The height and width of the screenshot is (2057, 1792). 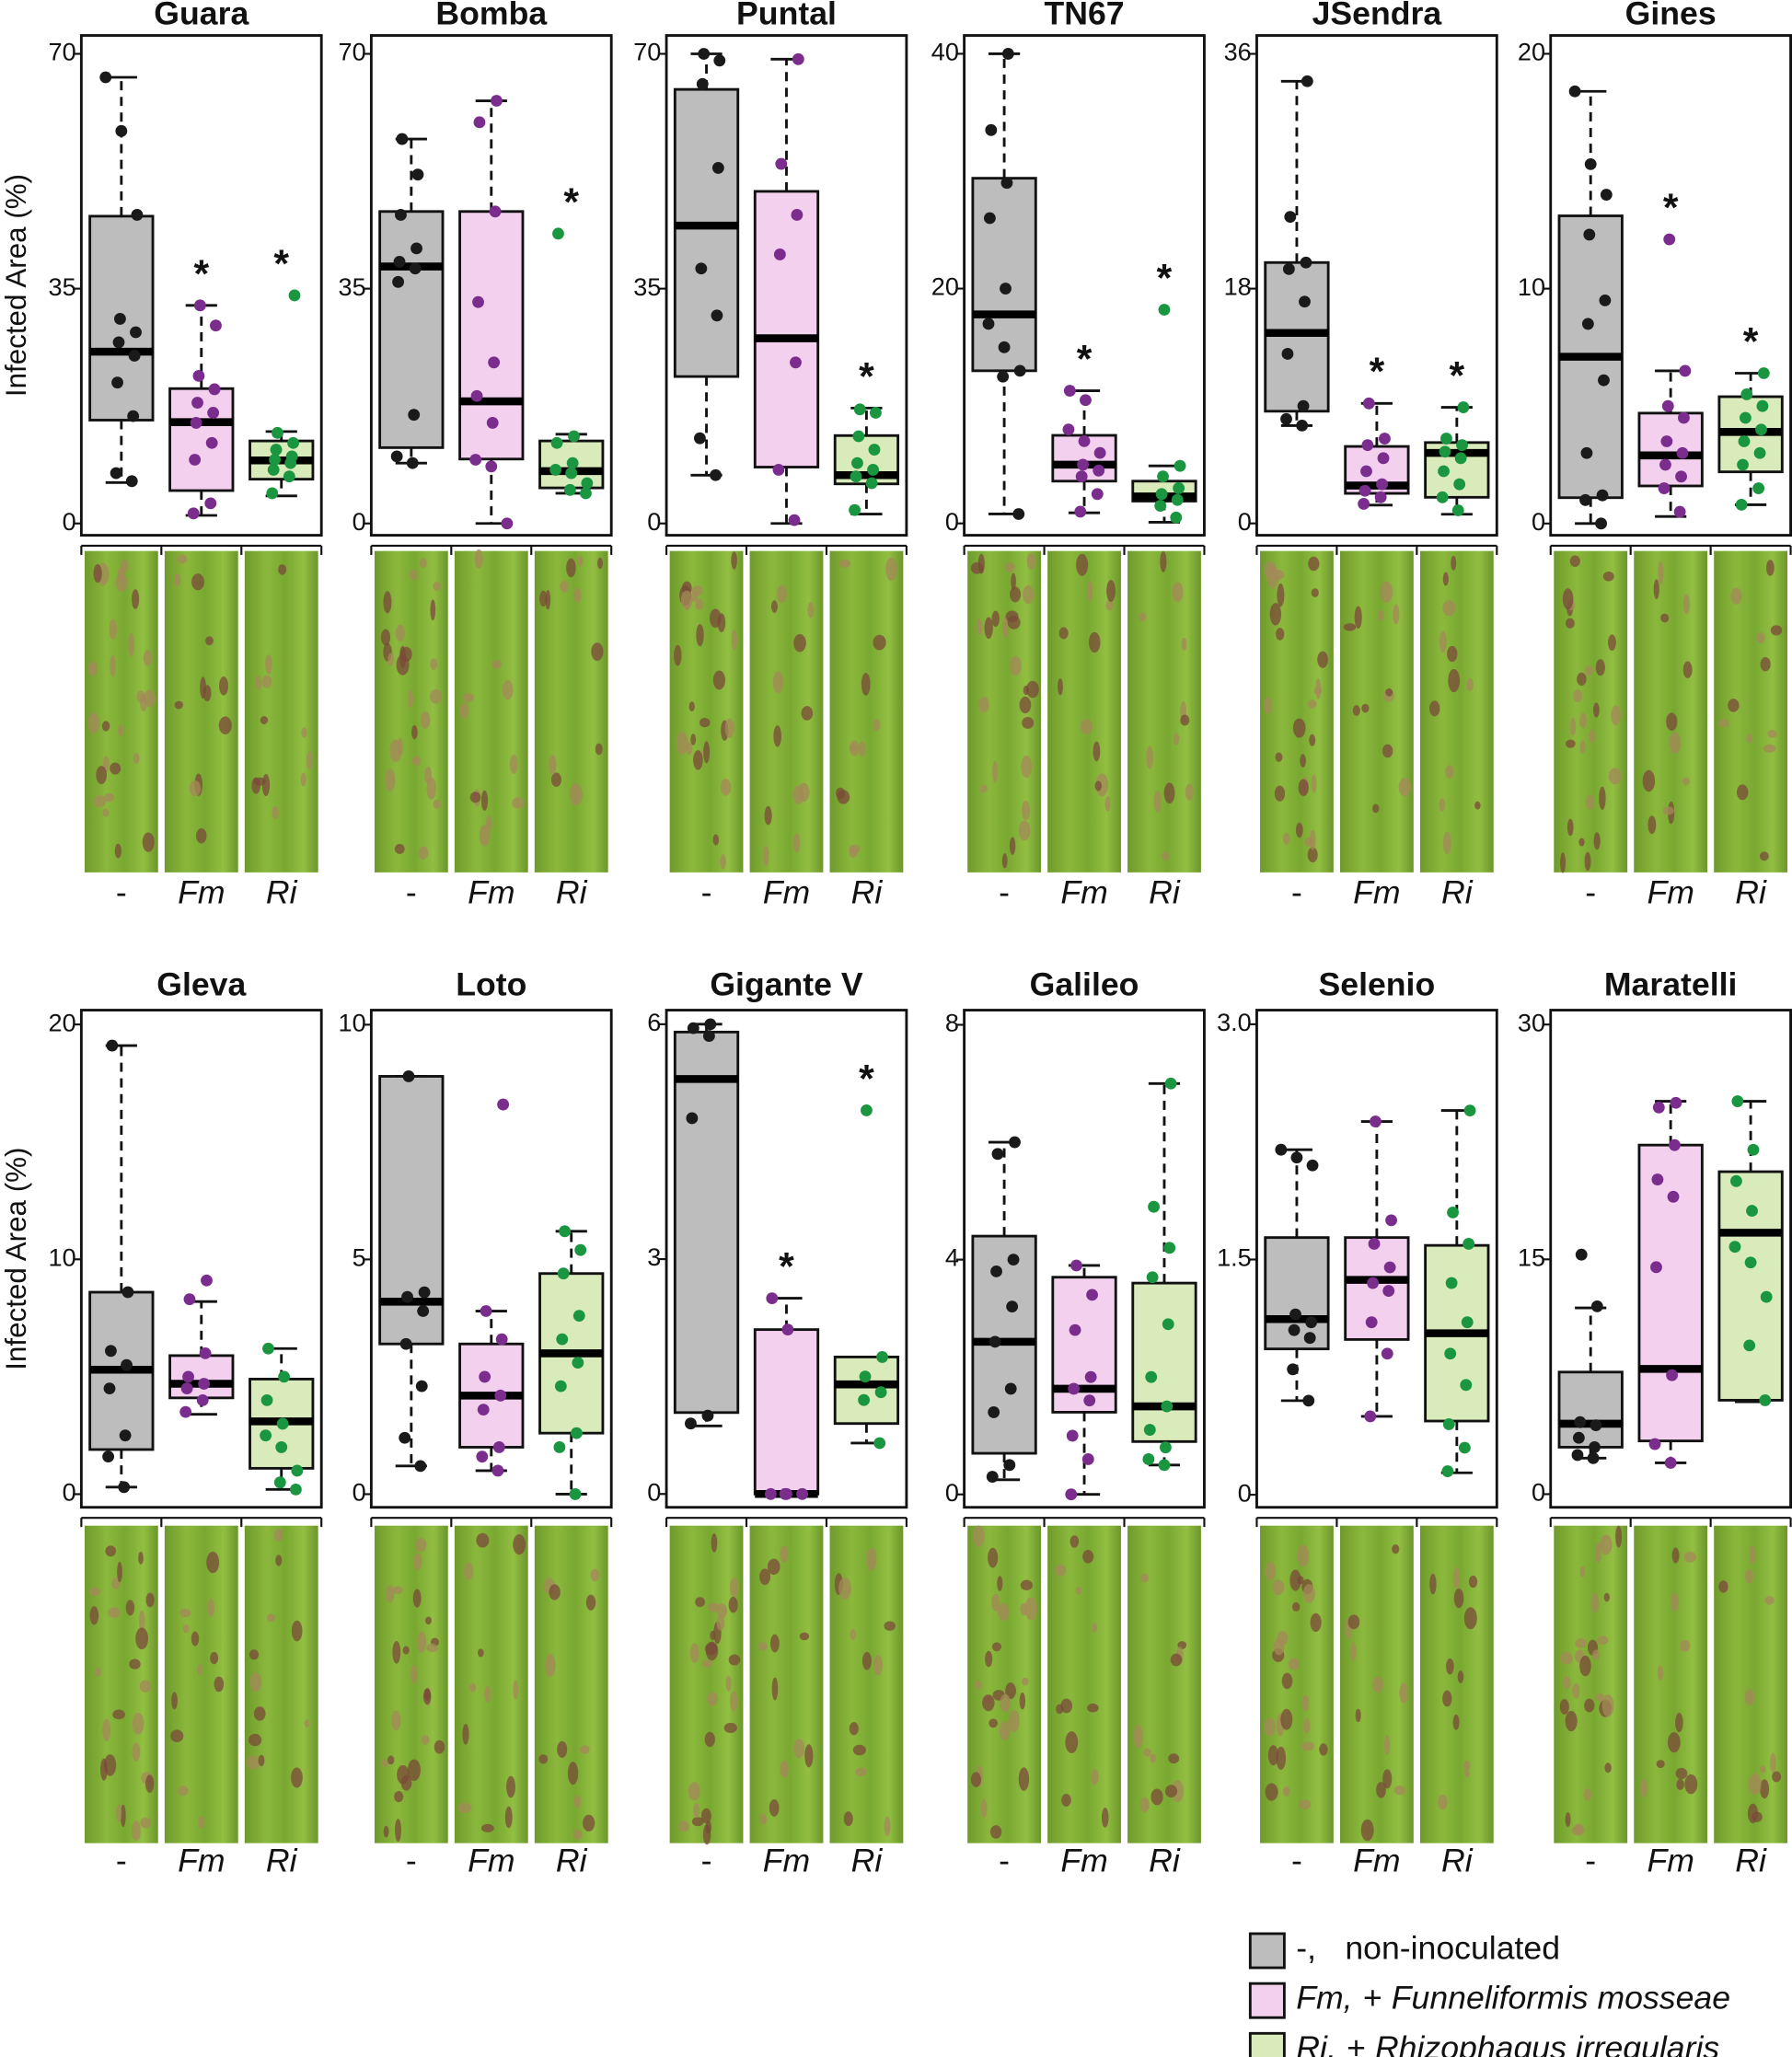 I want to click on y-tick-label: 6, so click(x=654, y=1022).